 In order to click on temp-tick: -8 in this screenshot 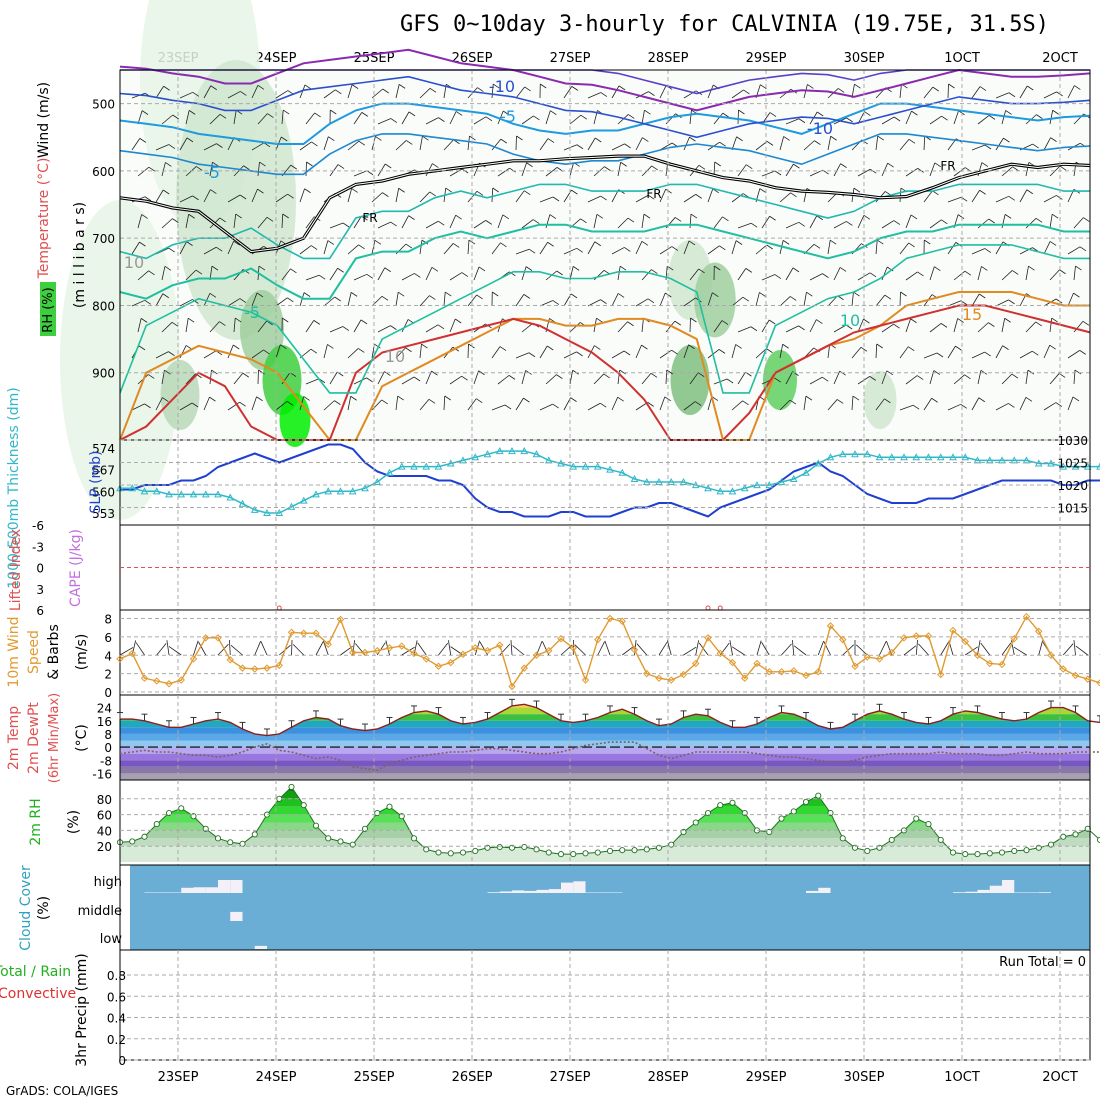, I will do `click(106, 761)`.